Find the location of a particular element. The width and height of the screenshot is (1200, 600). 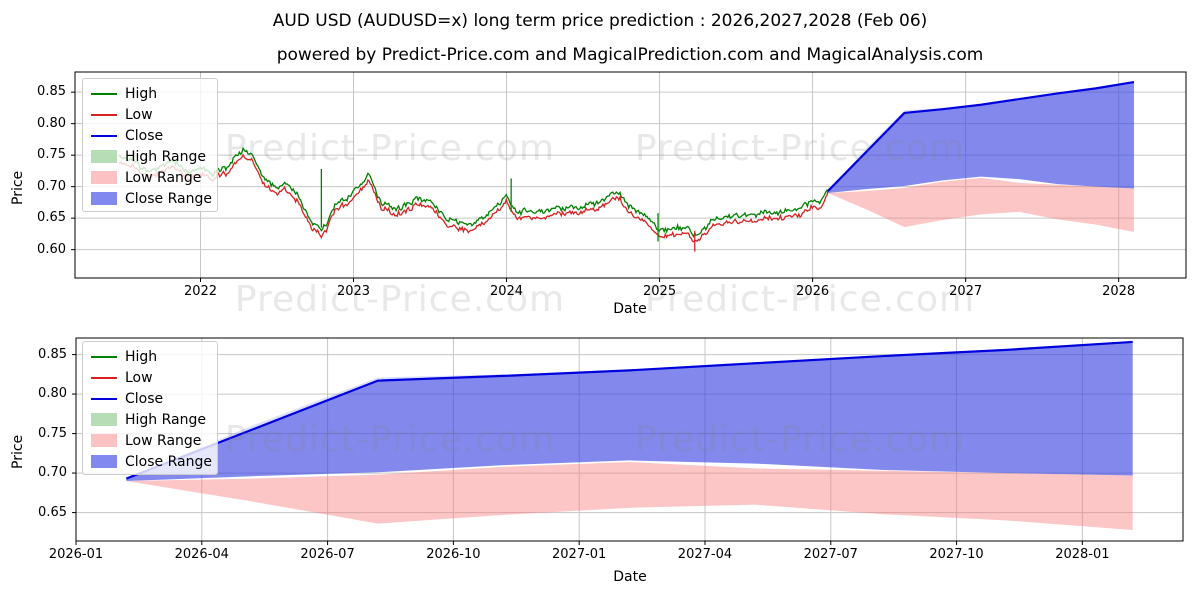

x-tick-label: 2026-01 is located at coordinates (76, 554).